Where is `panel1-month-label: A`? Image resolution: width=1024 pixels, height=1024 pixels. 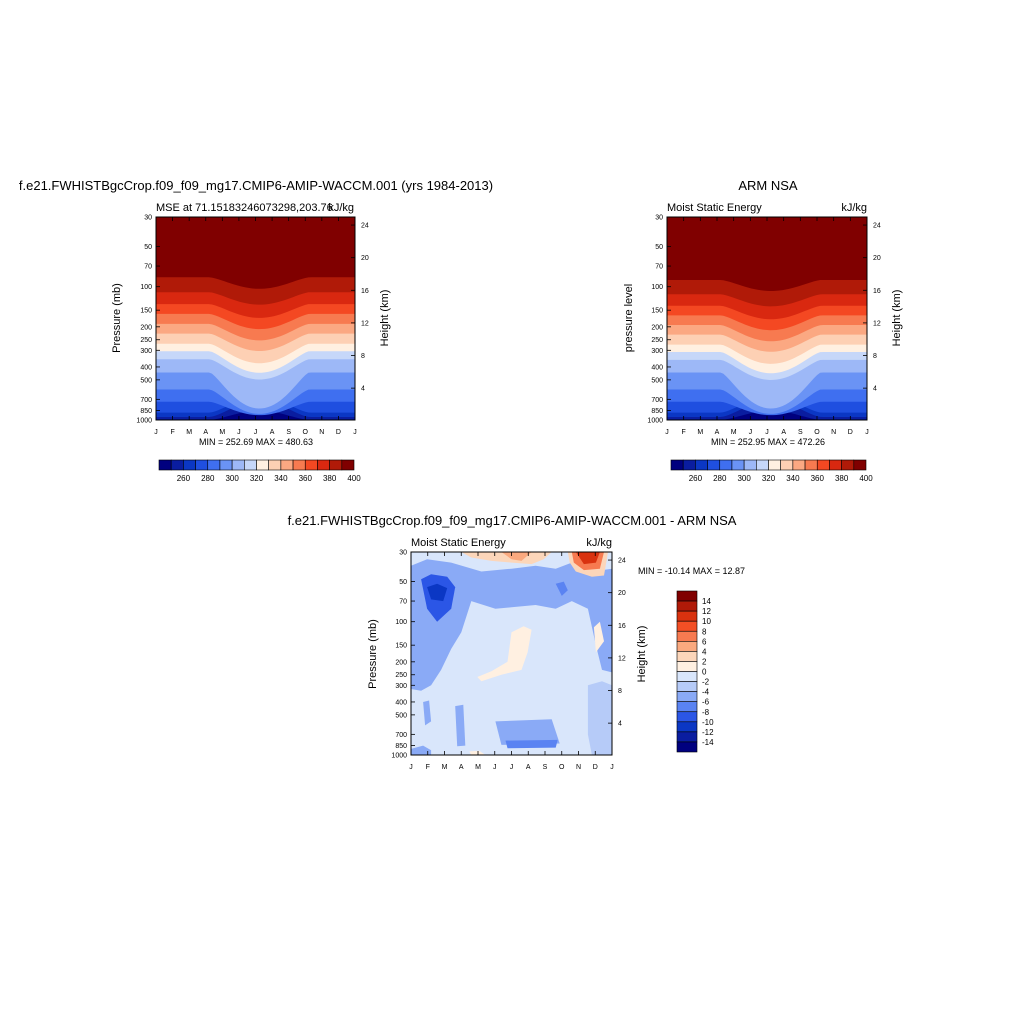 panel1-month-label: A is located at coordinates (272, 432).